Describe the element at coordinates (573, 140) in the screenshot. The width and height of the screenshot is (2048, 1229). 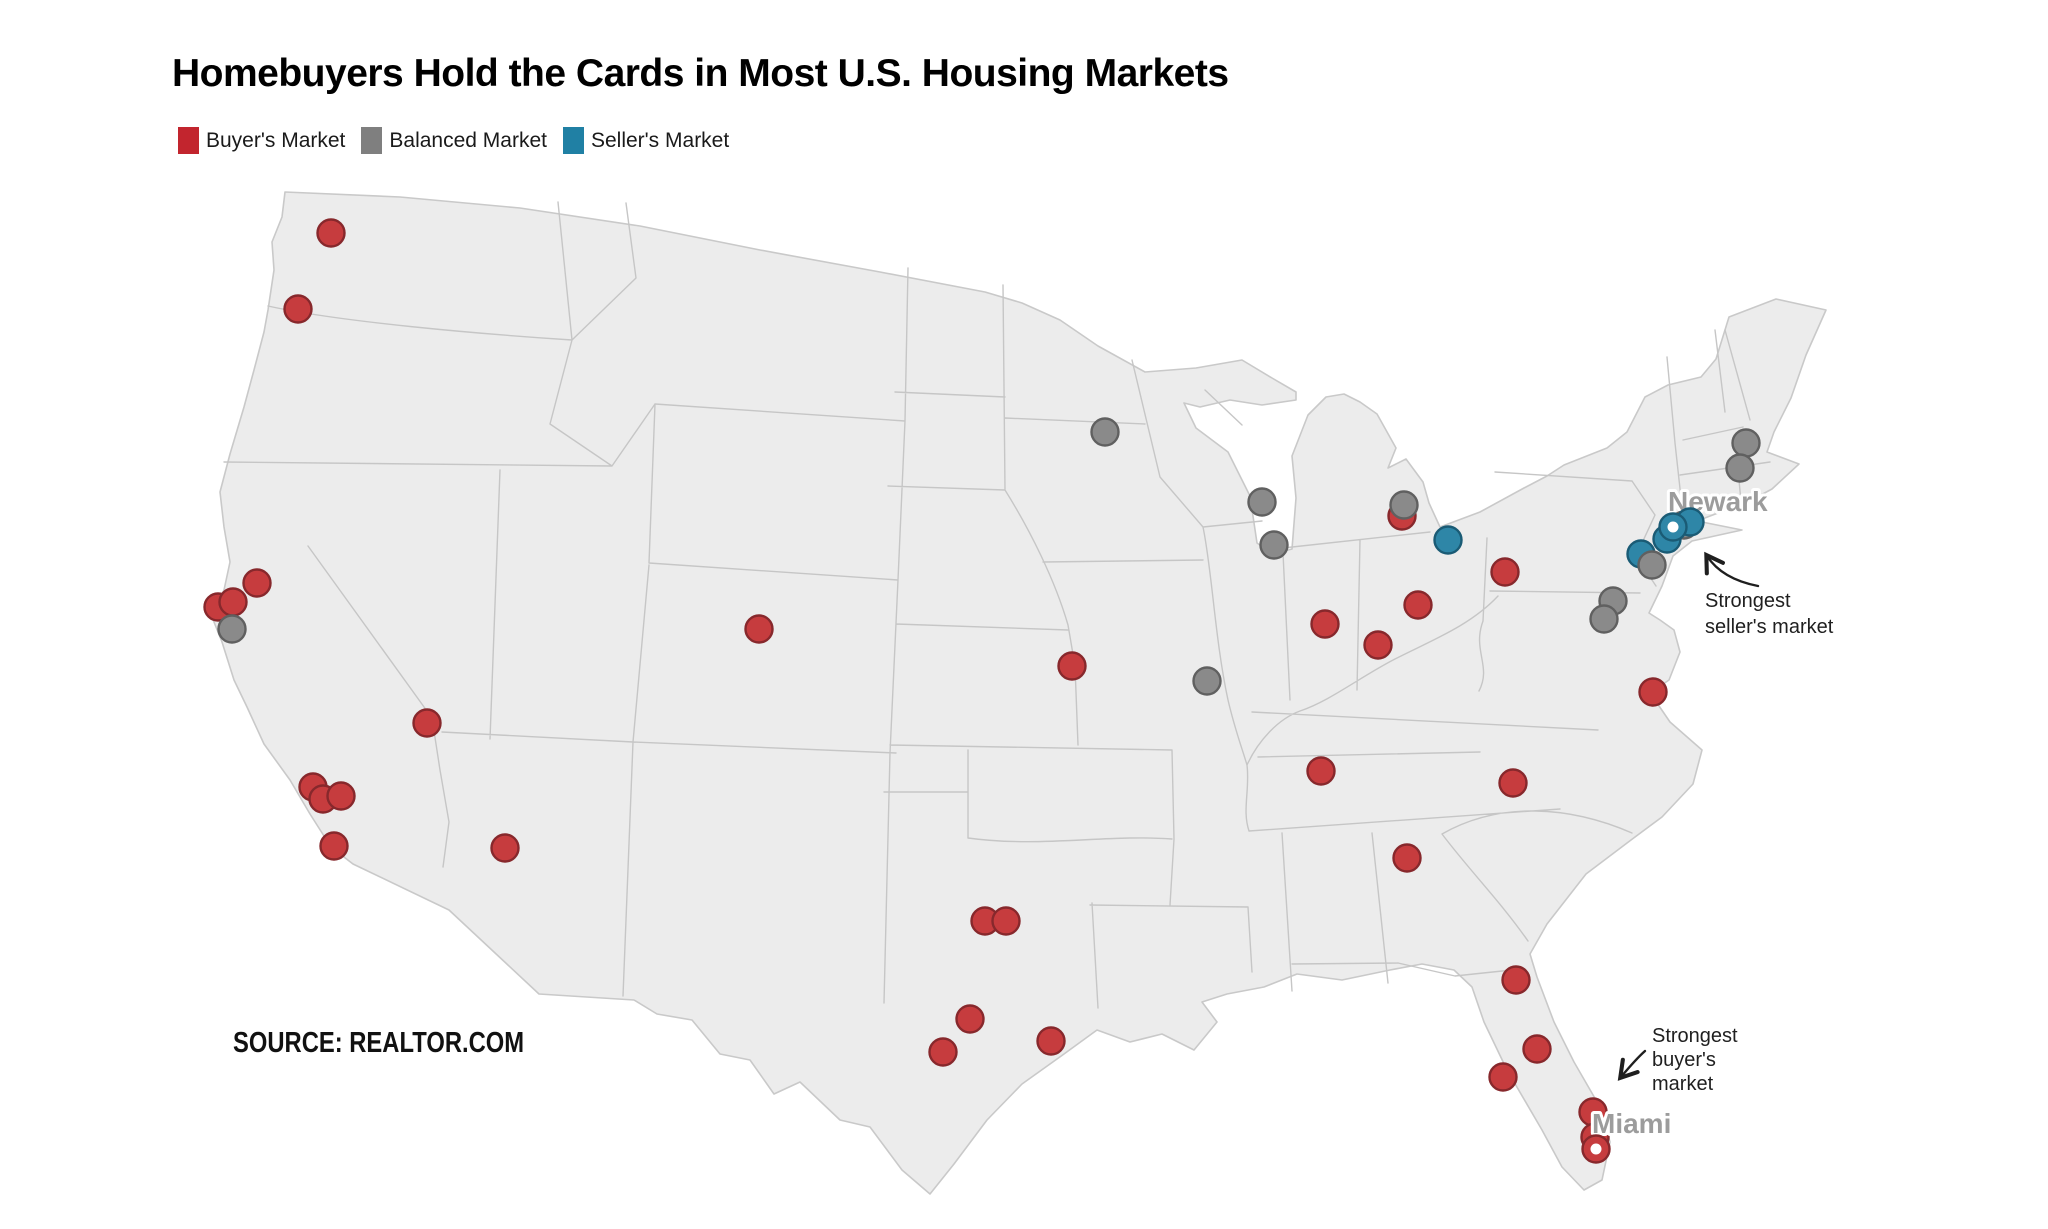
I see `sellers-market-swatch-icon` at that location.